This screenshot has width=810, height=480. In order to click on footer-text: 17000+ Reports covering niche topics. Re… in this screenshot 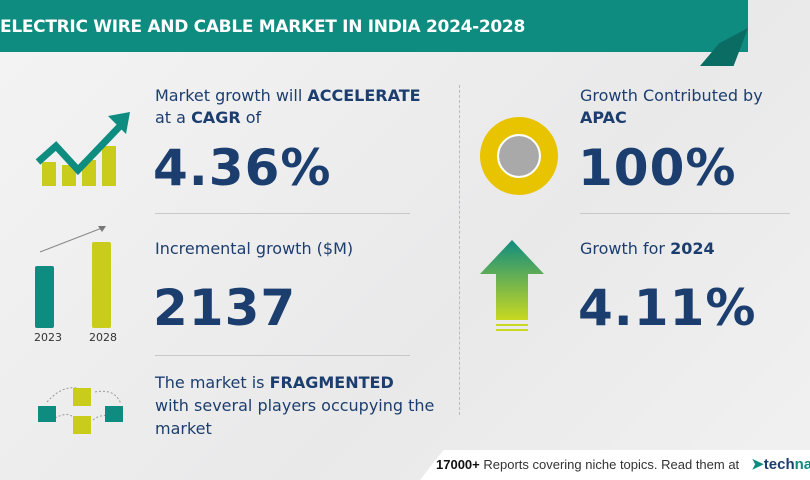, I will do `click(588, 464)`.